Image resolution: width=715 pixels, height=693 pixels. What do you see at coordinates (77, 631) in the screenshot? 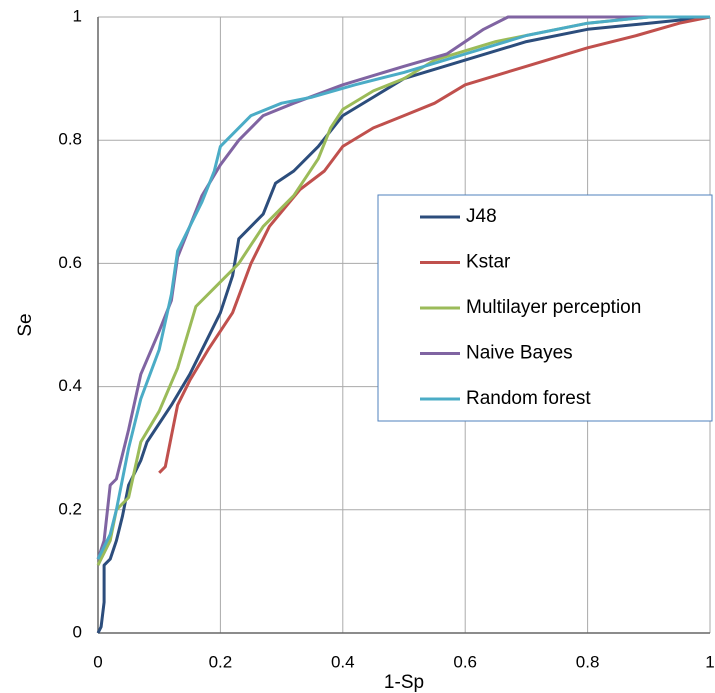
I see `y-tick-label: 0` at bounding box center [77, 631].